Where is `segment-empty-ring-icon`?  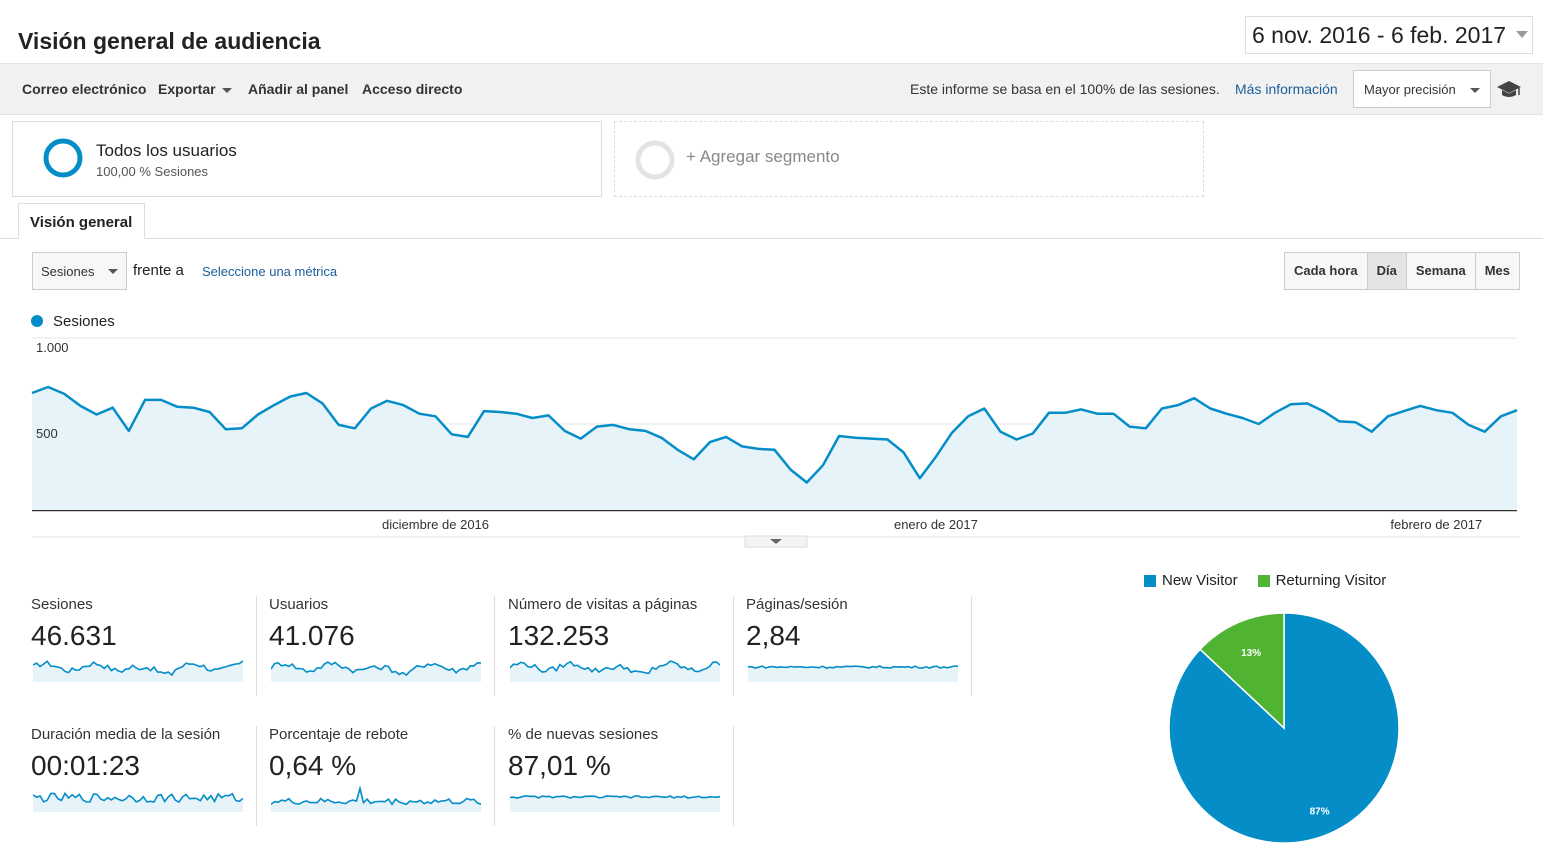 segment-empty-ring-icon is located at coordinates (655, 160).